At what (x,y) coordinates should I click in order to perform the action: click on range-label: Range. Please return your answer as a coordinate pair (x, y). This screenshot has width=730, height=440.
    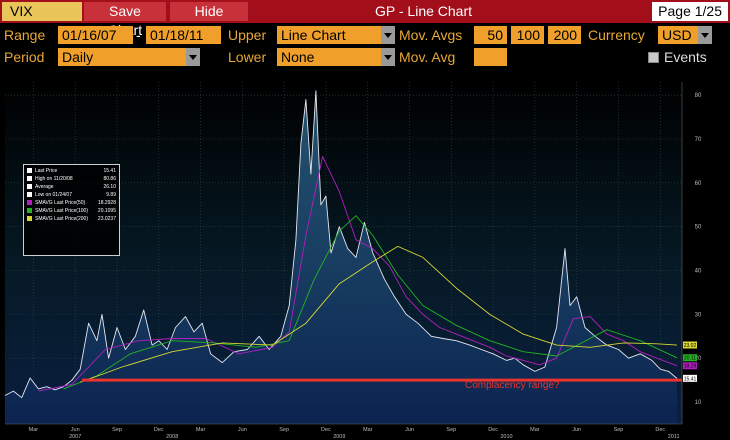
    Looking at the image, I should click on (25, 35).